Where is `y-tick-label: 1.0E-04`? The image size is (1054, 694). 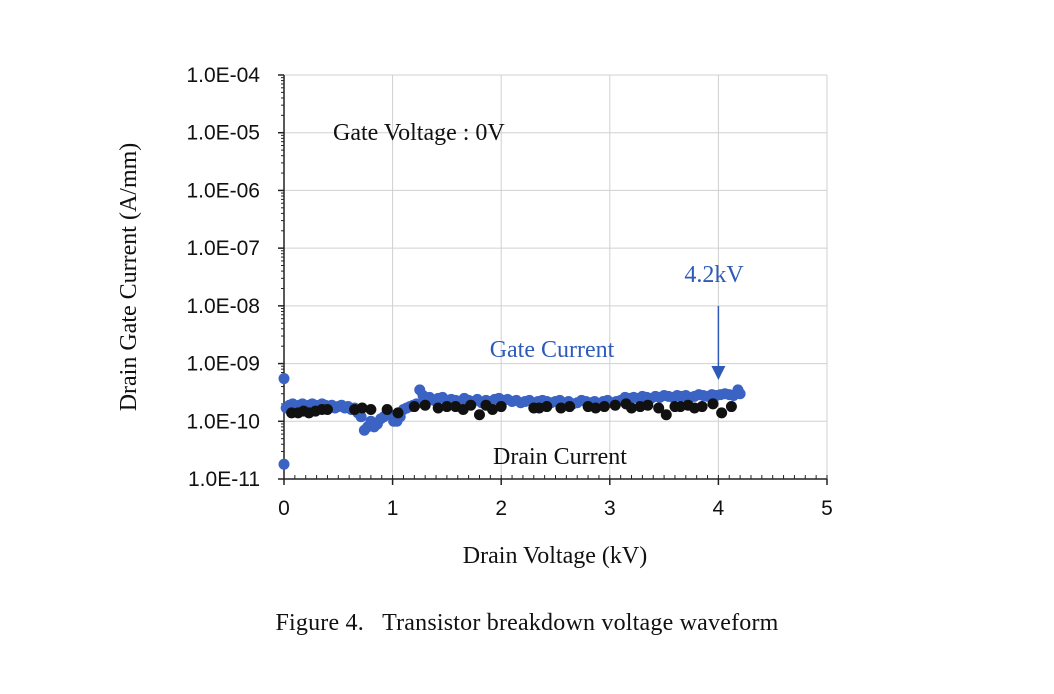
y-tick-label: 1.0E-04 is located at coordinates (223, 75).